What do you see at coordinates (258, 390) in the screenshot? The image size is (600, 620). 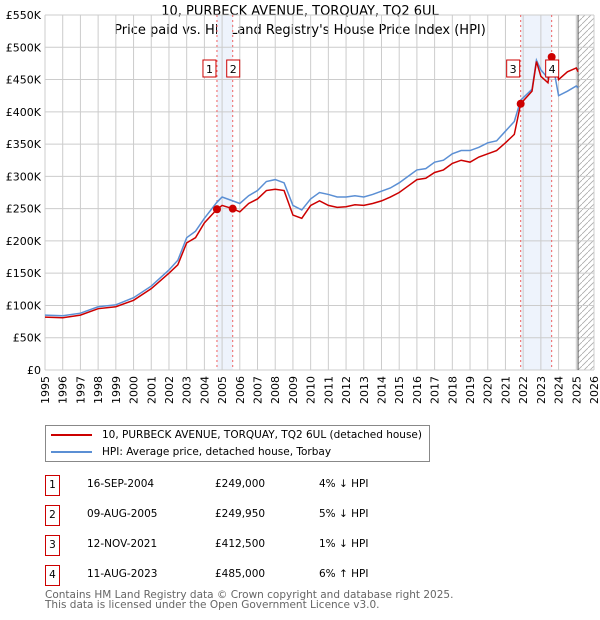 I see `x-tick-label: 2007` at bounding box center [258, 390].